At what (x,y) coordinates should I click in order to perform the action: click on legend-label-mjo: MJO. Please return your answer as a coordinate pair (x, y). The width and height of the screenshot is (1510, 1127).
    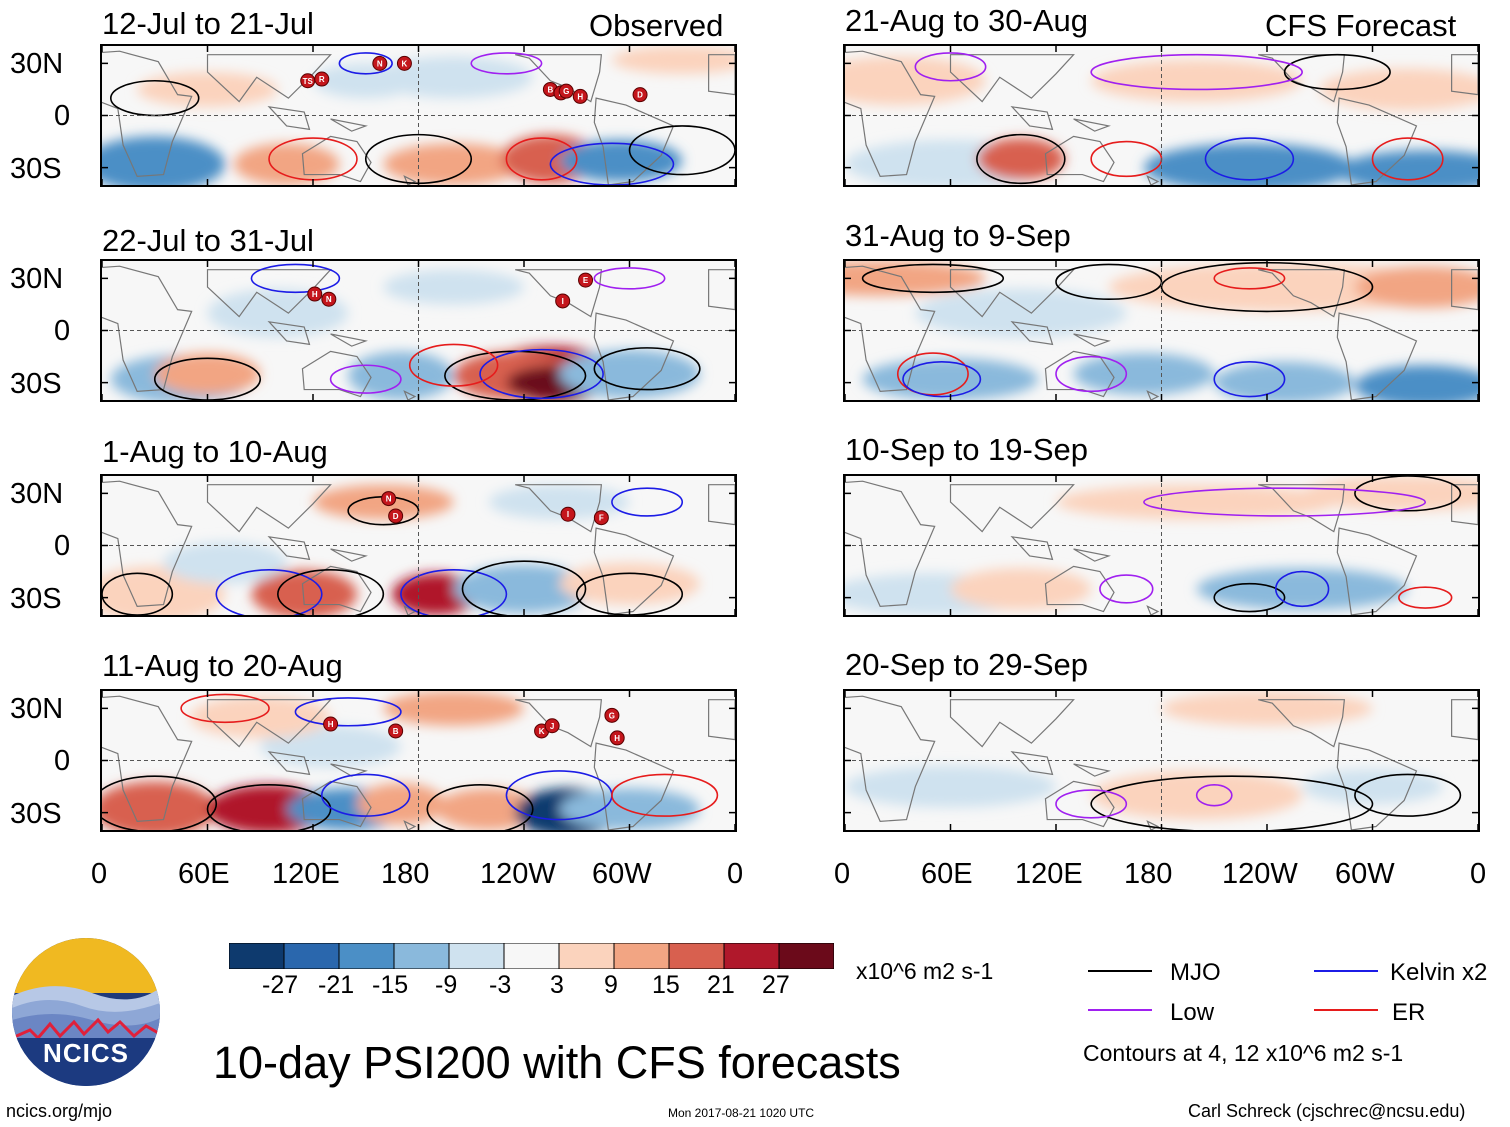
    Looking at the image, I should click on (1195, 972).